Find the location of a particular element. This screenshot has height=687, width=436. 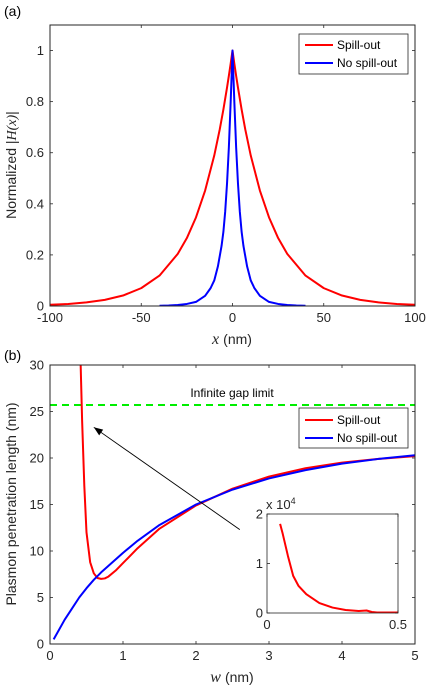

inset-y-multiplier: x 104 is located at coordinates (281, 504).